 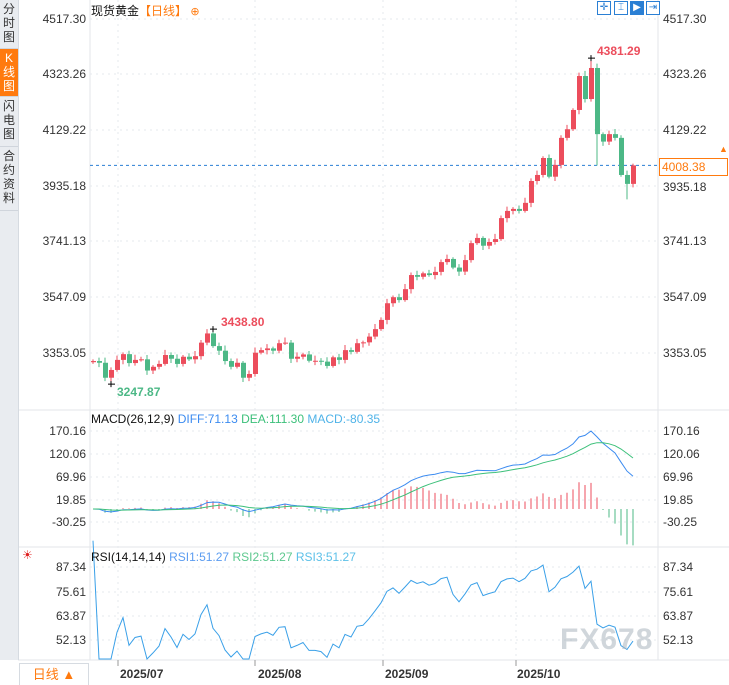 What do you see at coordinates (723, 149) in the screenshot?
I see `chevron-up-icon: ▲` at bounding box center [723, 149].